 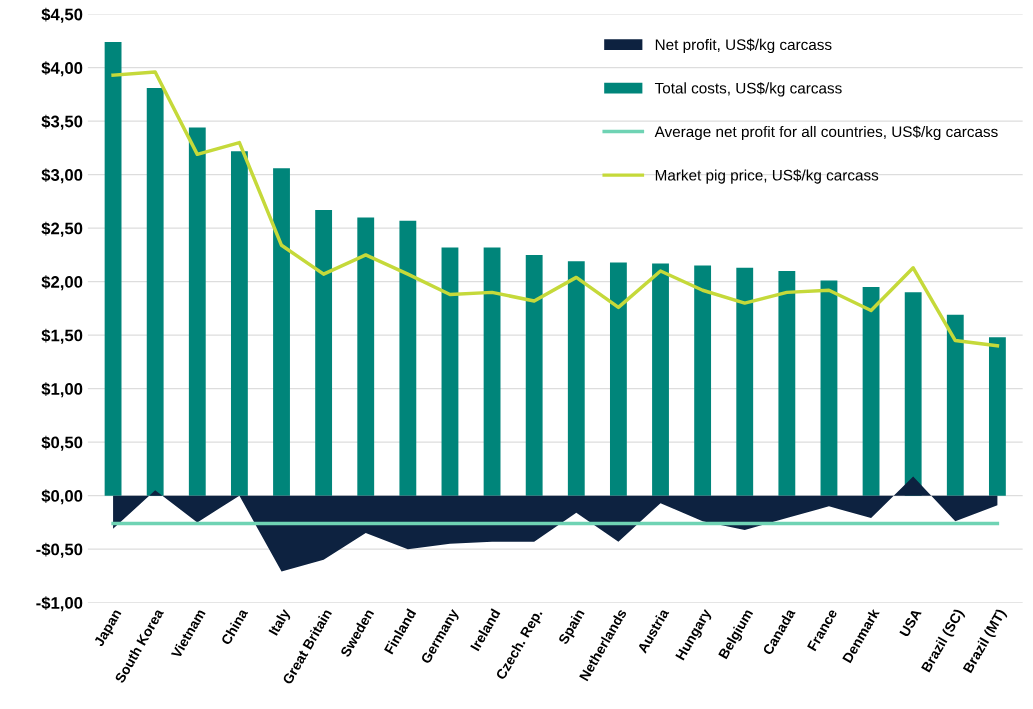 I want to click on y-tick-label: $1,00, so click(x=62, y=390).